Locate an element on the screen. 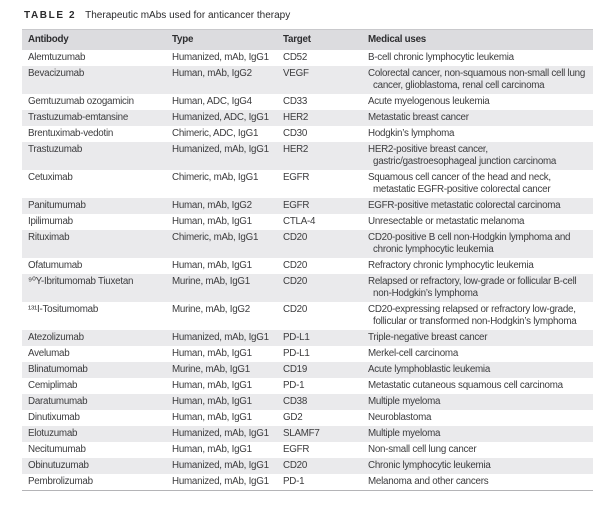  cell-uses: Unresectable or metastatic melanoma is located at coordinates (446, 221).